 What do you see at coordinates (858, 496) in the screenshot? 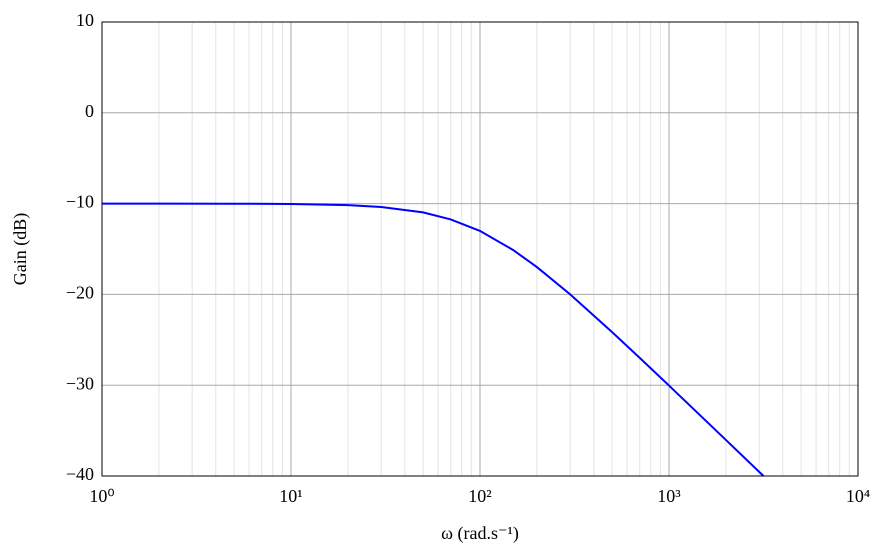
I see `x-tick-label: 10⁴` at bounding box center [858, 496].